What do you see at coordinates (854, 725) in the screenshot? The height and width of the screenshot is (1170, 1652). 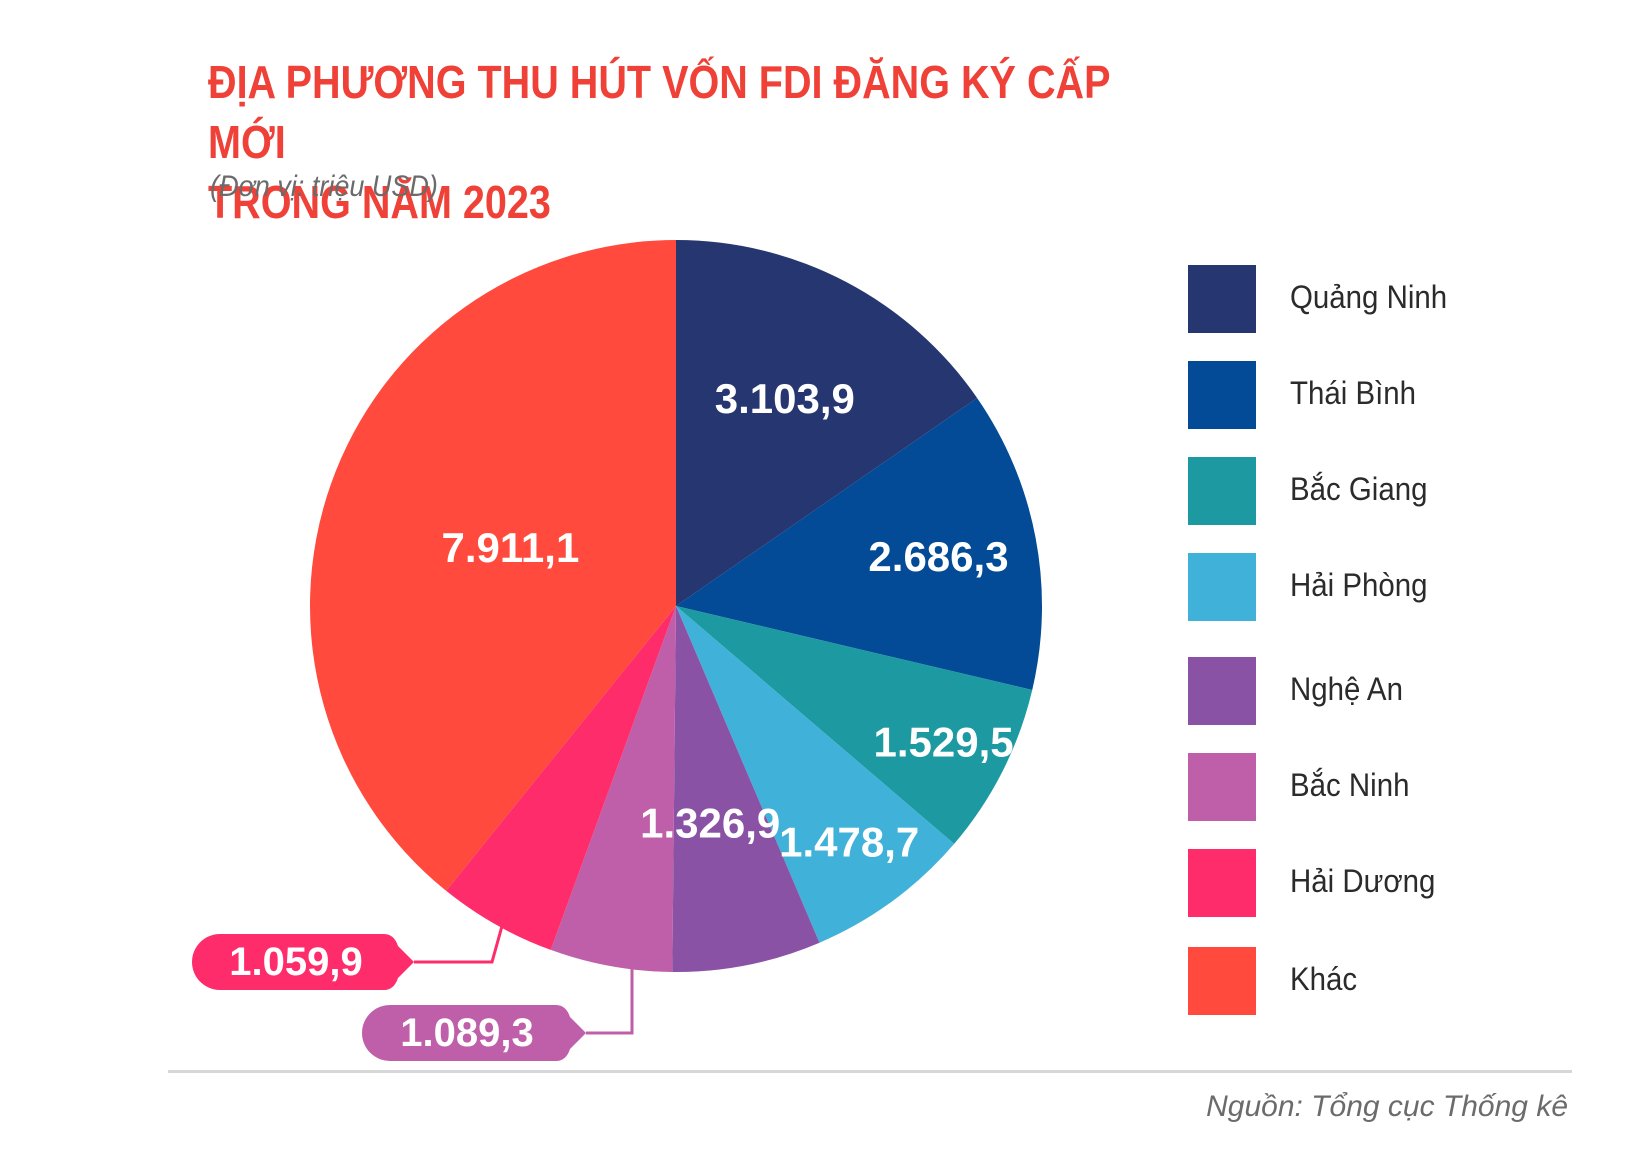 I see `pie-slice-bac-giang` at bounding box center [854, 725].